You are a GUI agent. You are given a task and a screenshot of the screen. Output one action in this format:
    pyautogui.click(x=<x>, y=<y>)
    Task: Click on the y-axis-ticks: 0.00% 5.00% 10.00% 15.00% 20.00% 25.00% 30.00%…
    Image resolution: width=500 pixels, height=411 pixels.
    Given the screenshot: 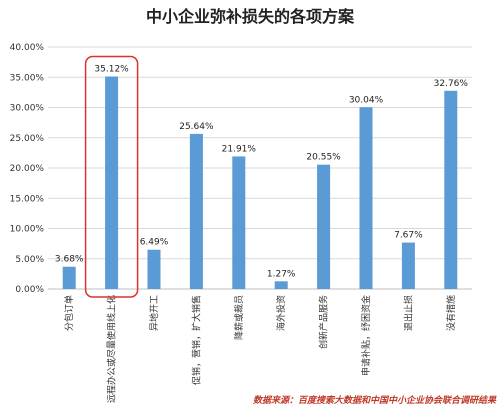 What is the action you would take?
    pyautogui.click(x=27, y=169)
    